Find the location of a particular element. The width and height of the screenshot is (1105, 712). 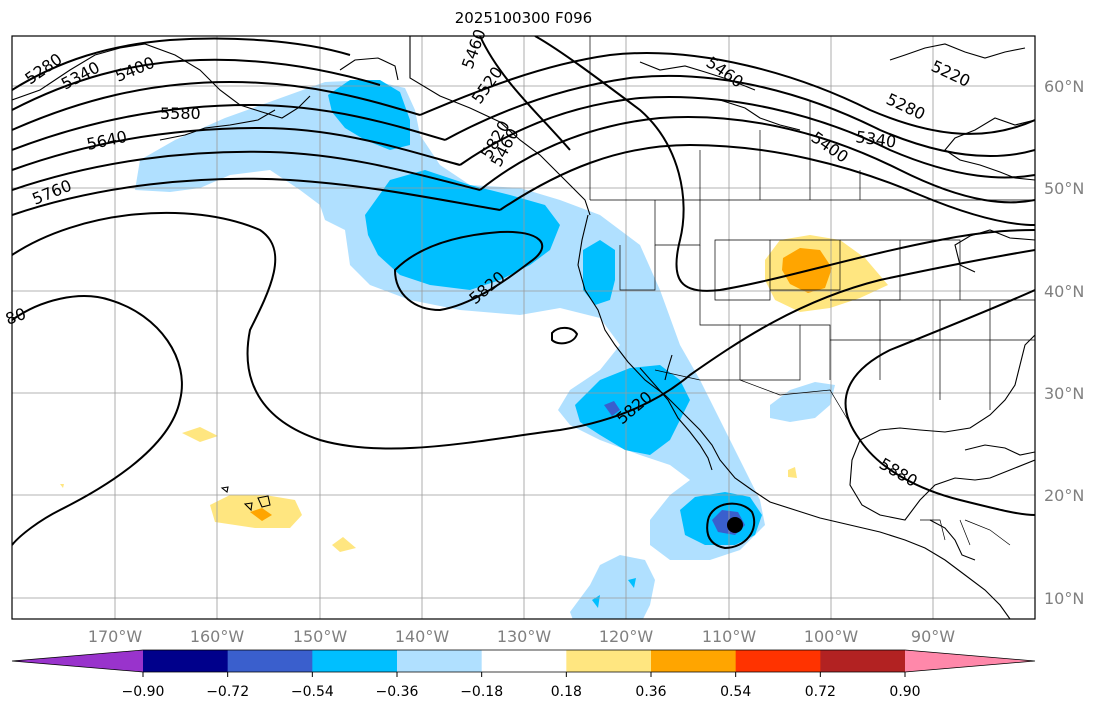

lon-label-170w: 170°W is located at coordinates (115, 636).